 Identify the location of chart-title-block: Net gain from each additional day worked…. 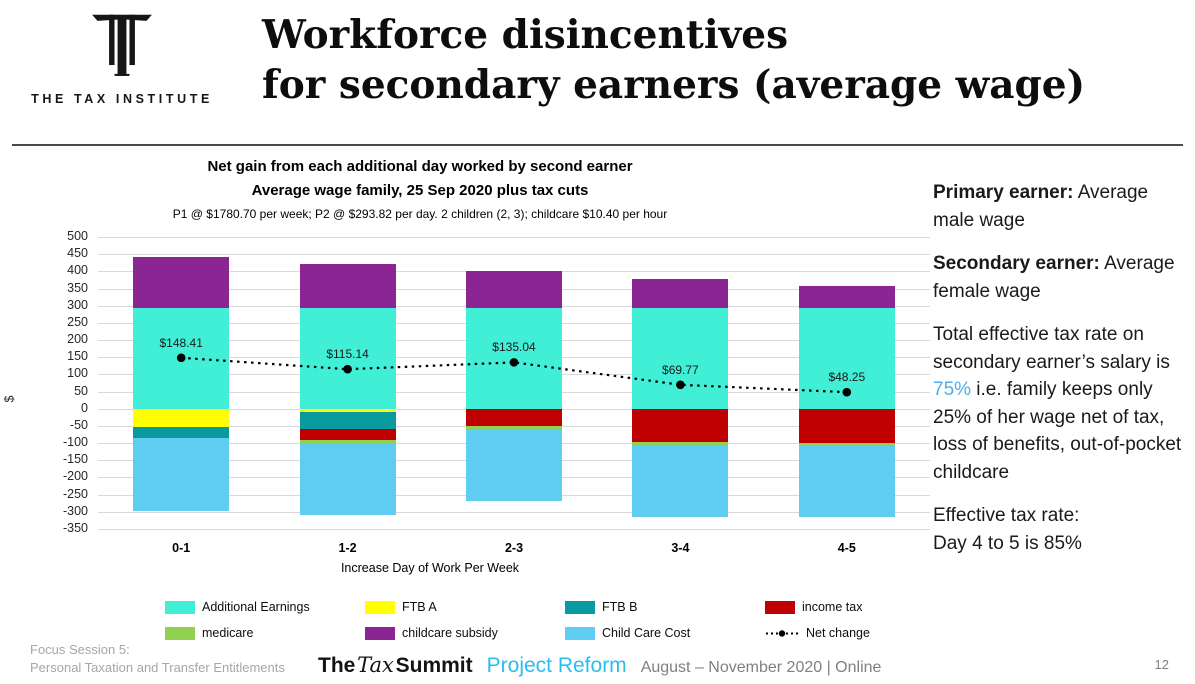
(420, 189).